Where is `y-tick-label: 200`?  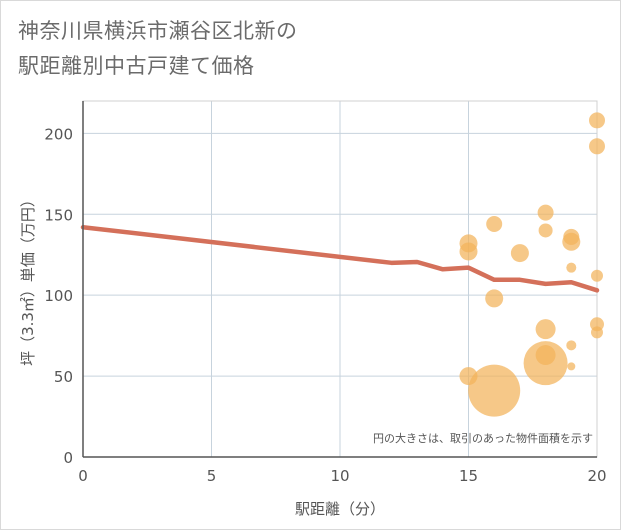 y-tick-label: 200 is located at coordinates (58, 134).